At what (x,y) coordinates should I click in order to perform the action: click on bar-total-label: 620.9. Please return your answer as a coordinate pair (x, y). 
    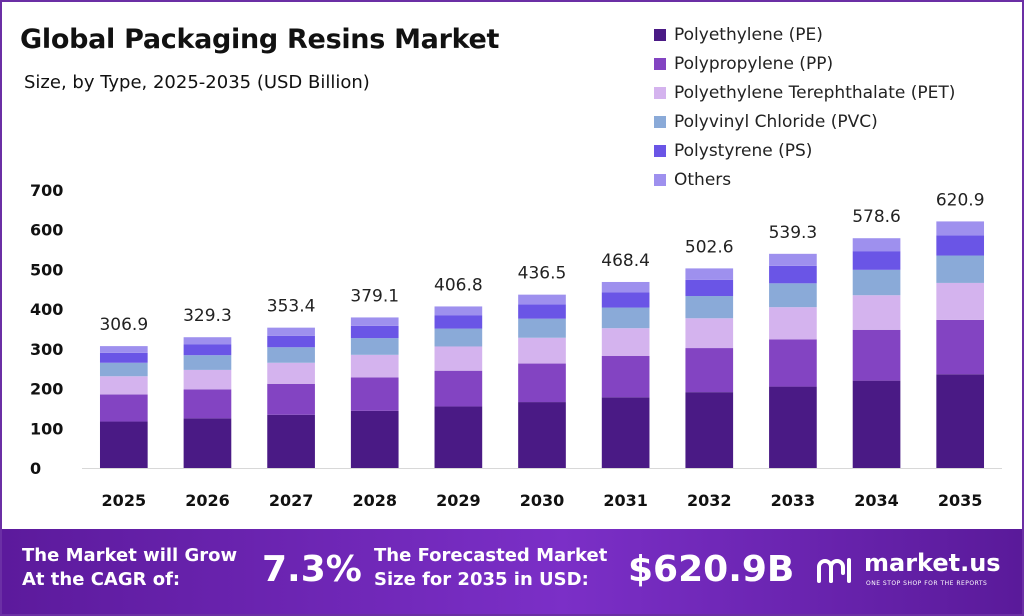
    Looking at the image, I should click on (960, 200).